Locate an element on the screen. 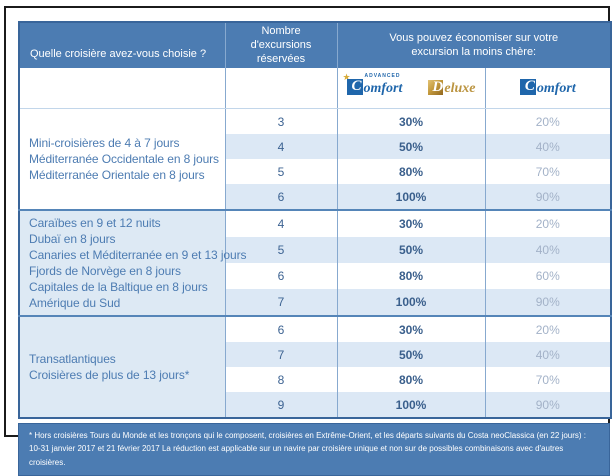 This screenshot has width=615, height=476. cruise-name: Capitales de la Baltique en 8 jours is located at coordinates (118, 287).